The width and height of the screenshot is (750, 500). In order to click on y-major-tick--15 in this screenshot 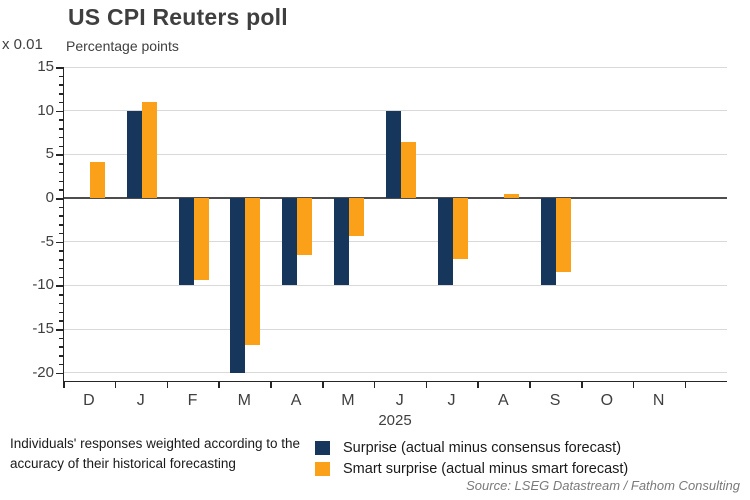, I will do `click(59, 330)`.